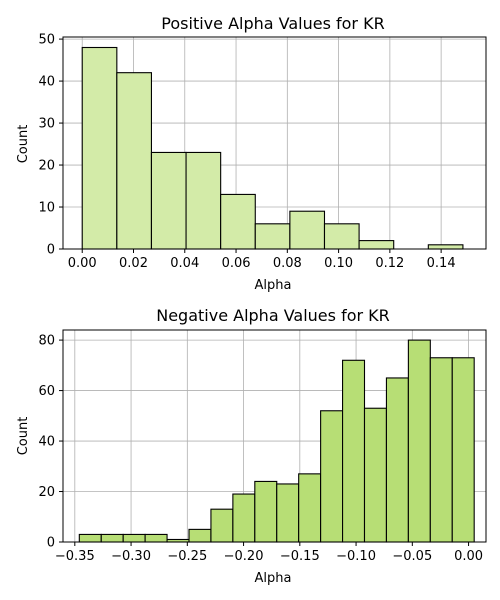 This screenshot has width=500, height=600. I want to click on y-tick-label: 60, so click(46, 391).